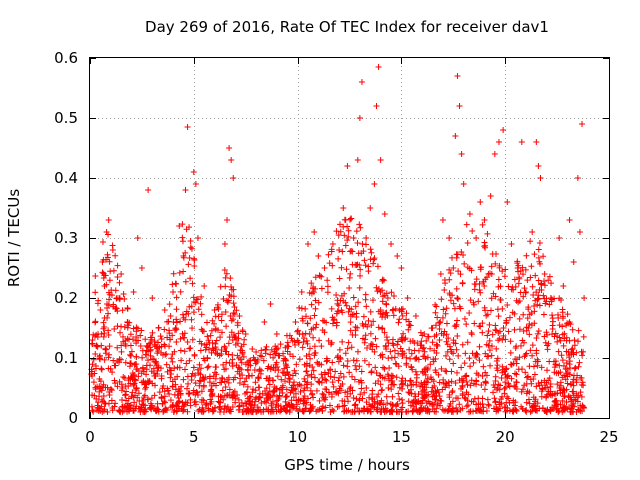 The image size is (640, 480). What do you see at coordinates (66, 238) in the screenshot?
I see `y-tick-labels: 0 0.1 0.2 0.3 0.4 0.5 0.6` at bounding box center [66, 238].